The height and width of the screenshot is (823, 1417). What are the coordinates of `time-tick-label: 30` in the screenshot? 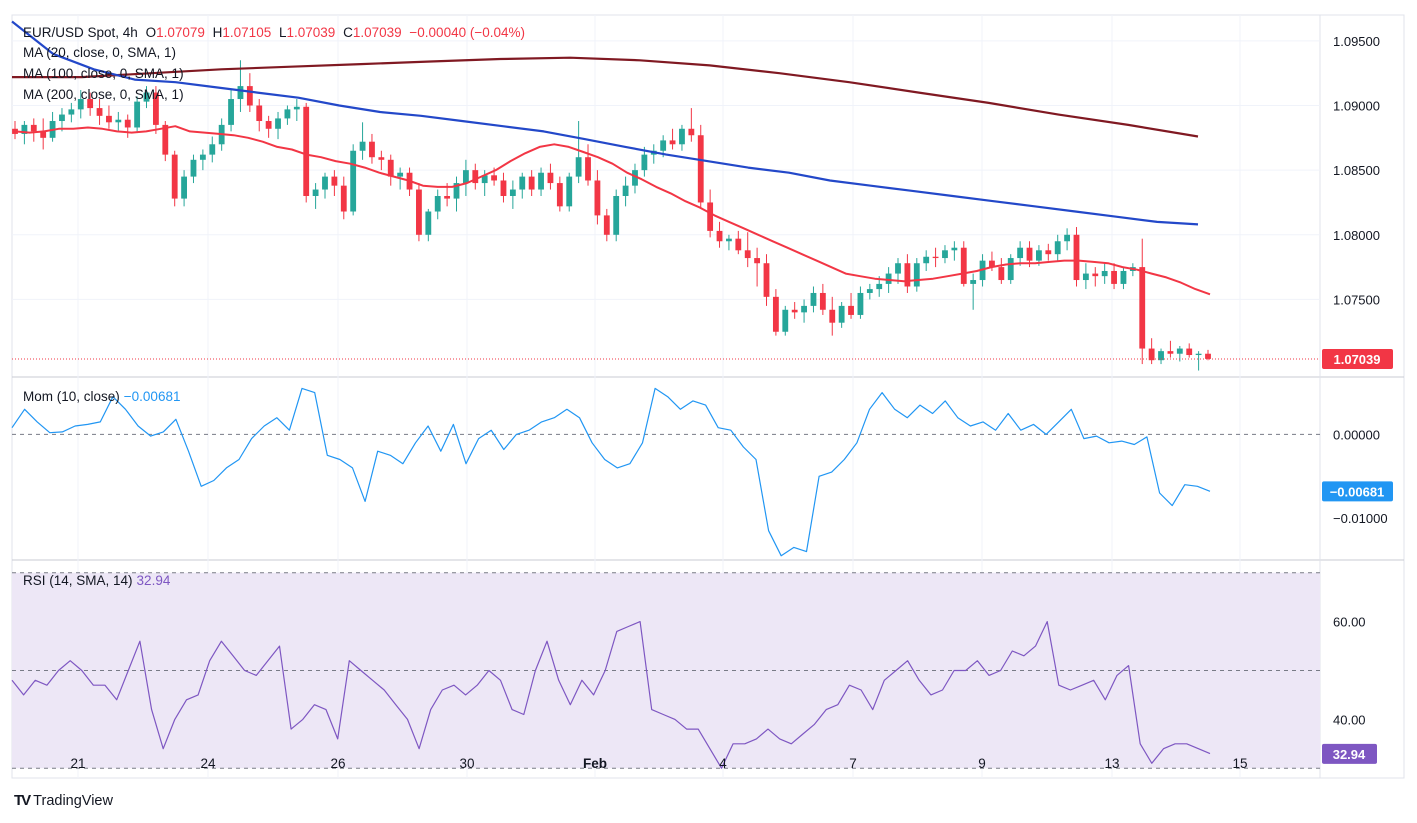 It's located at (466, 763).